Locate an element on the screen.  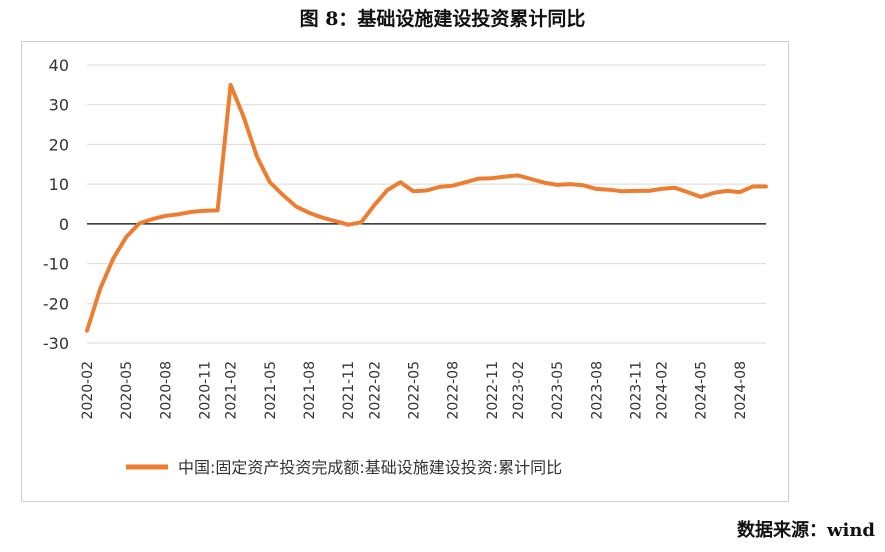
x-tick-label: 2020-05 is located at coordinates (127, 390).